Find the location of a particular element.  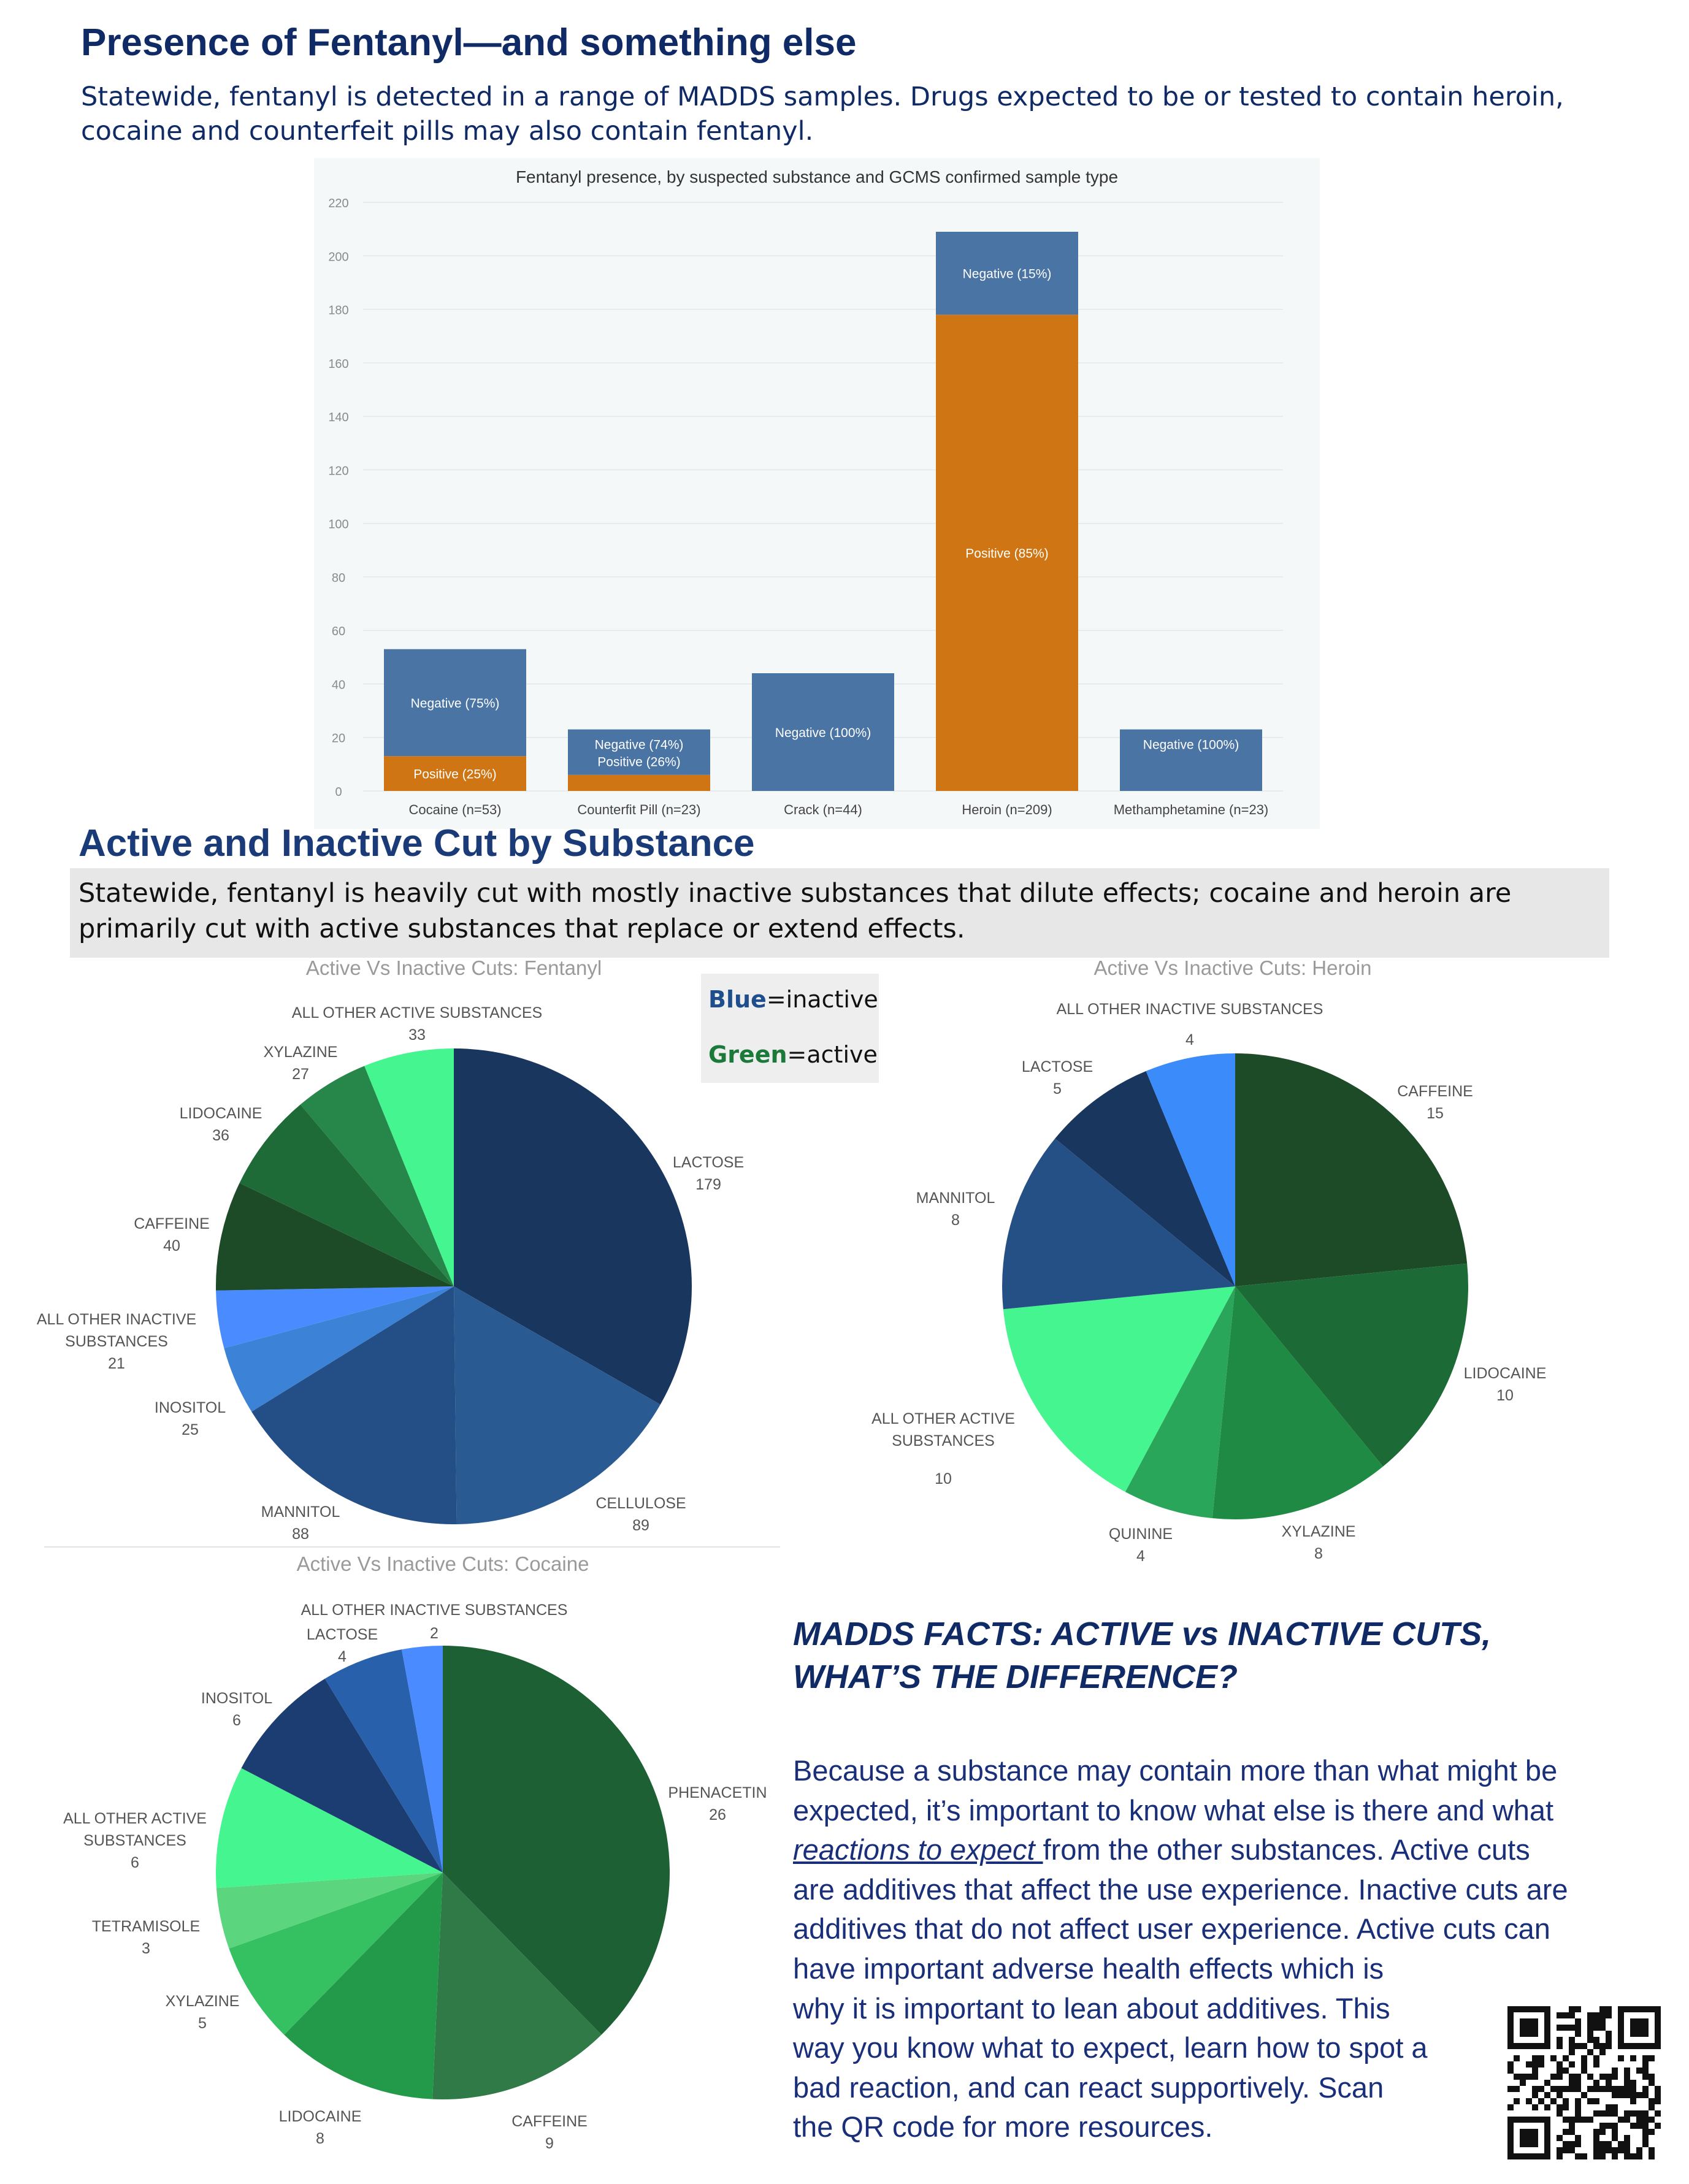

pie-slice-label: INOSITOL is located at coordinates (190, 1407).